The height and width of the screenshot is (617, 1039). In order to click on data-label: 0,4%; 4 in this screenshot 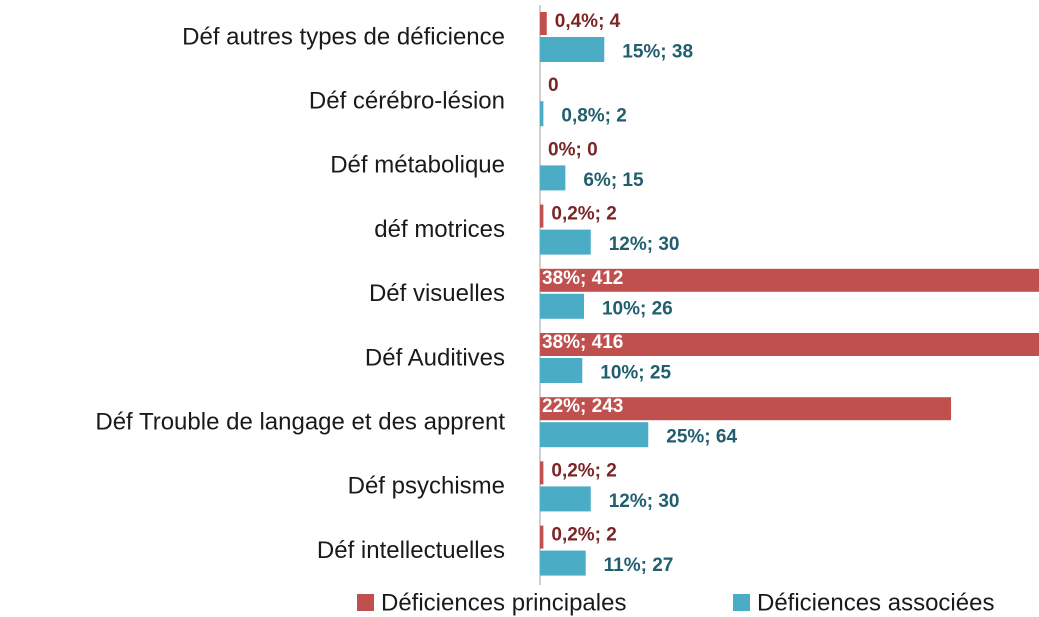, I will do `click(588, 21)`.